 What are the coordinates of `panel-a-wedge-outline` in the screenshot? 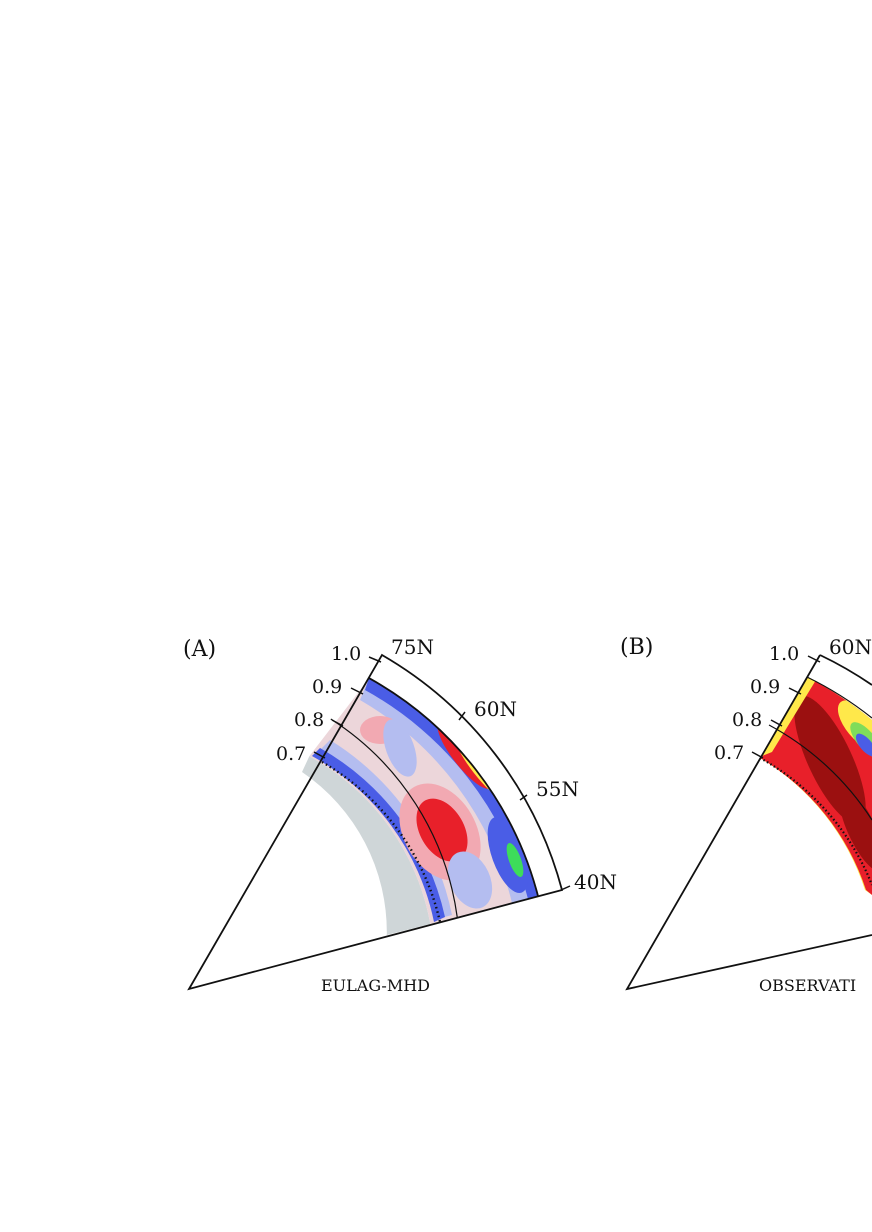 It's located at (375, 822).